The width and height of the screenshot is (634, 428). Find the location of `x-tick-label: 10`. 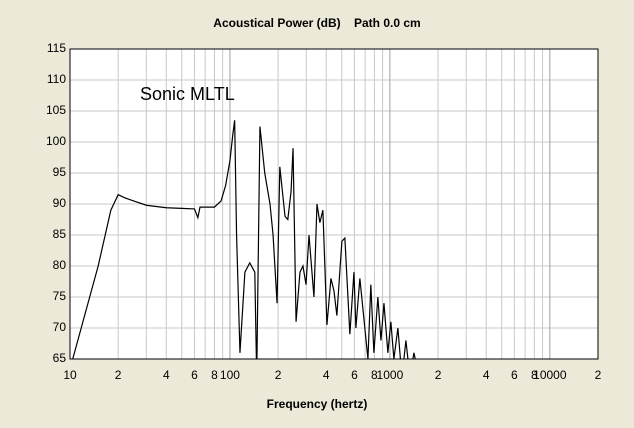

x-tick-label: 10 is located at coordinates (70, 375).